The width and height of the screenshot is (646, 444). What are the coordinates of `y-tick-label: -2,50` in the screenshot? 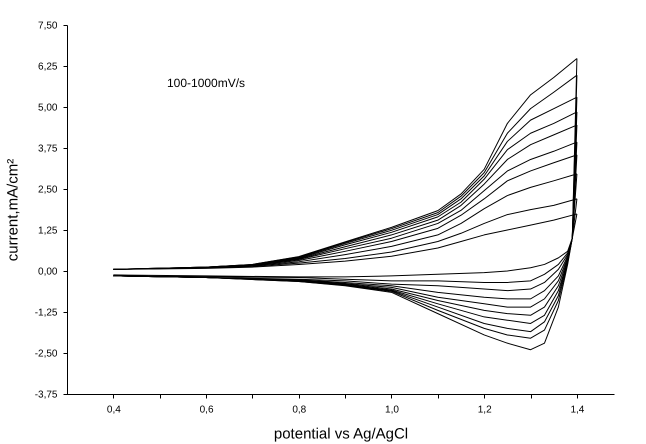 It's located at (46, 354).